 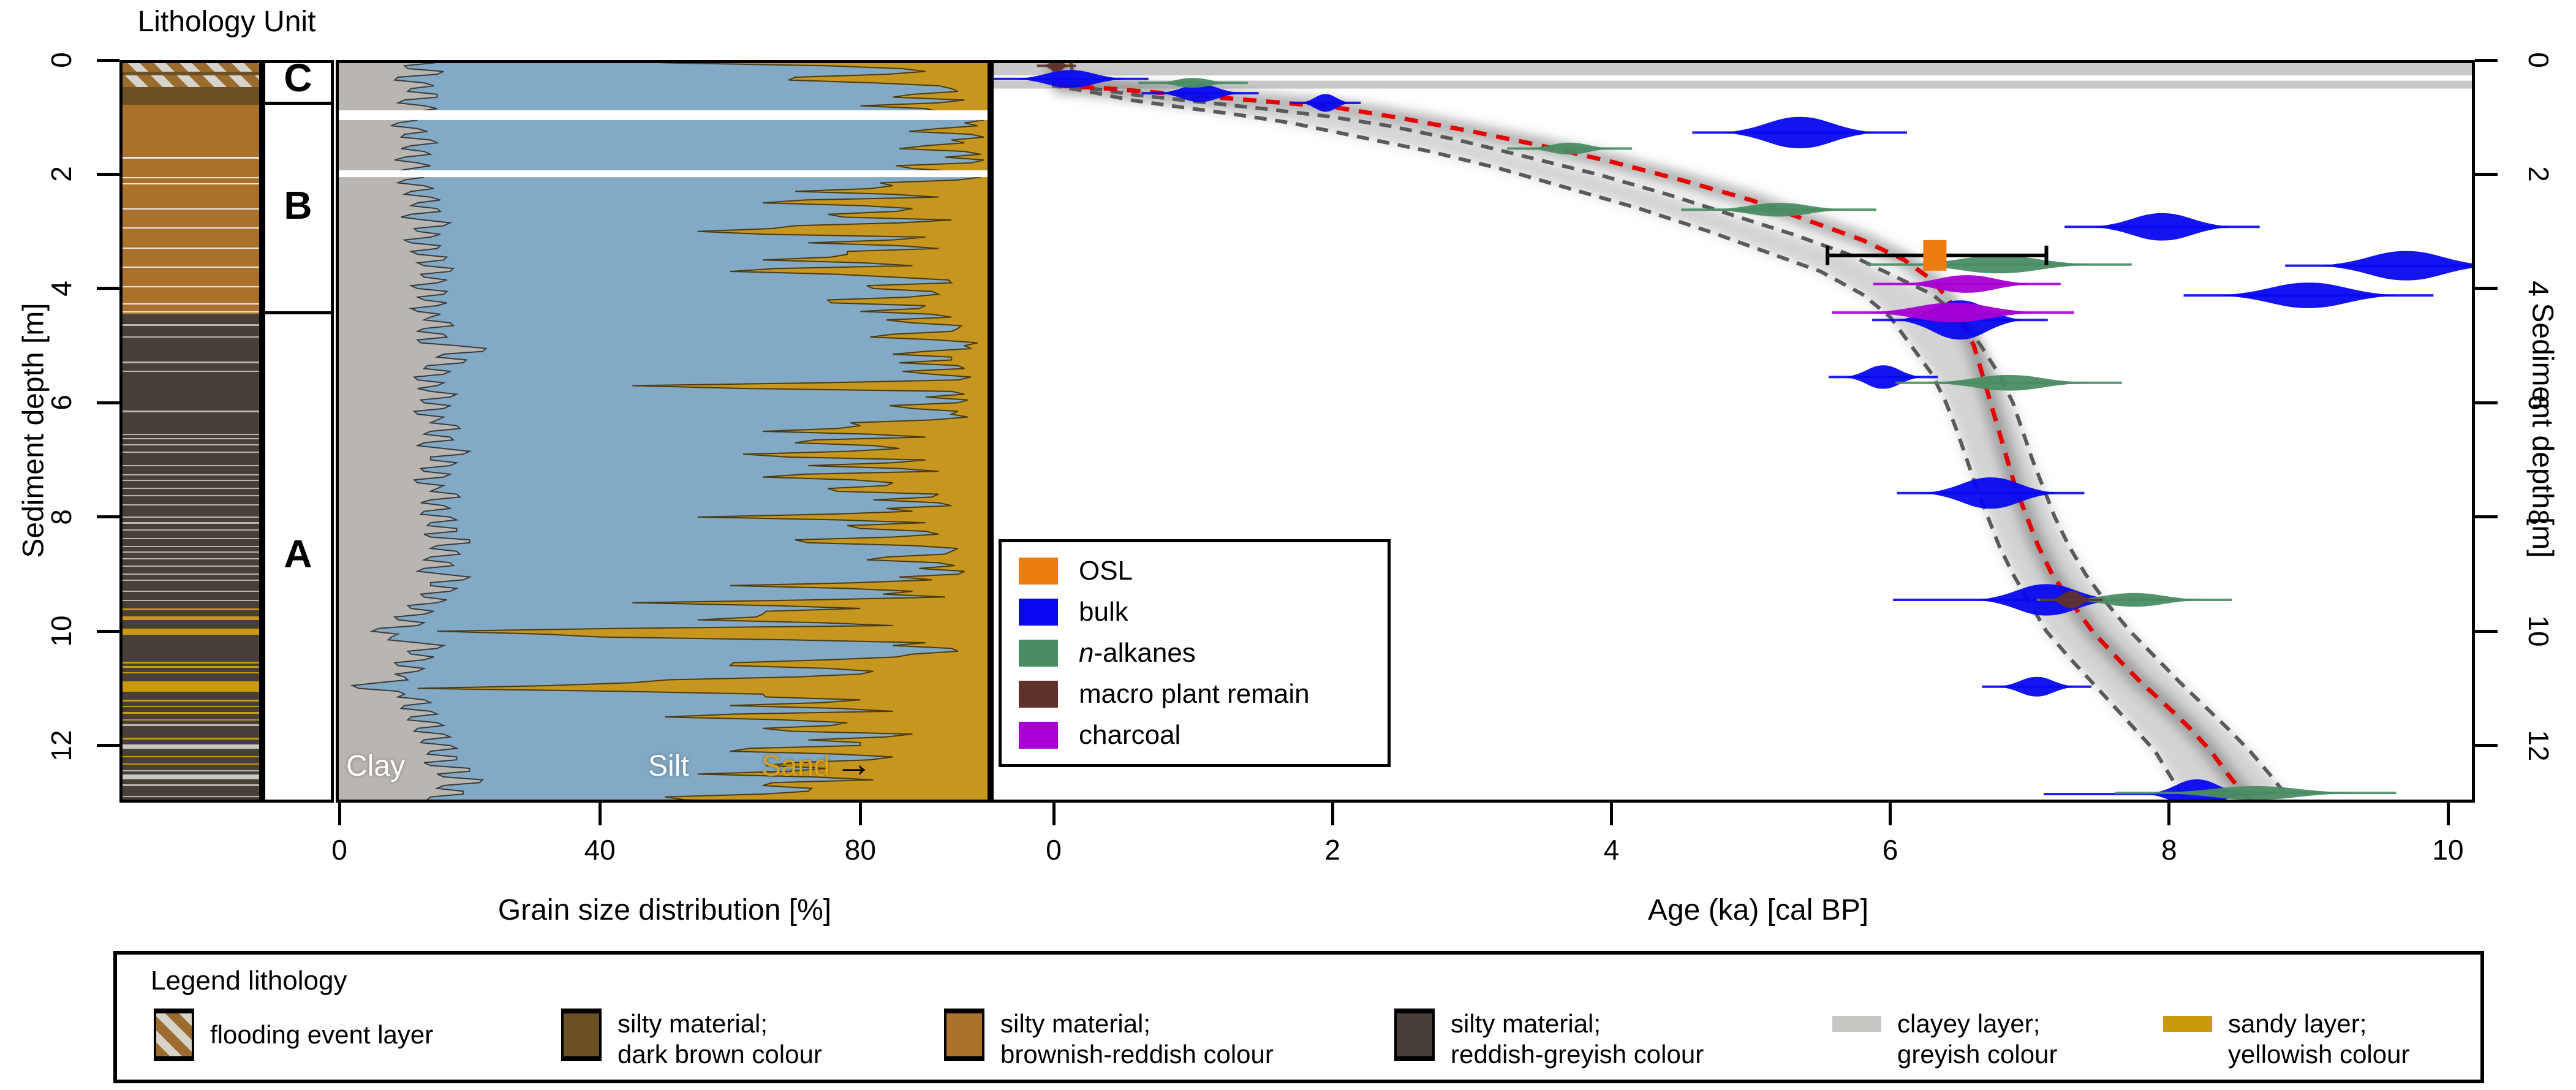 What do you see at coordinates (964, 1035) in the screenshot?
I see `brownish-reddish-swatch` at bounding box center [964, 1035].